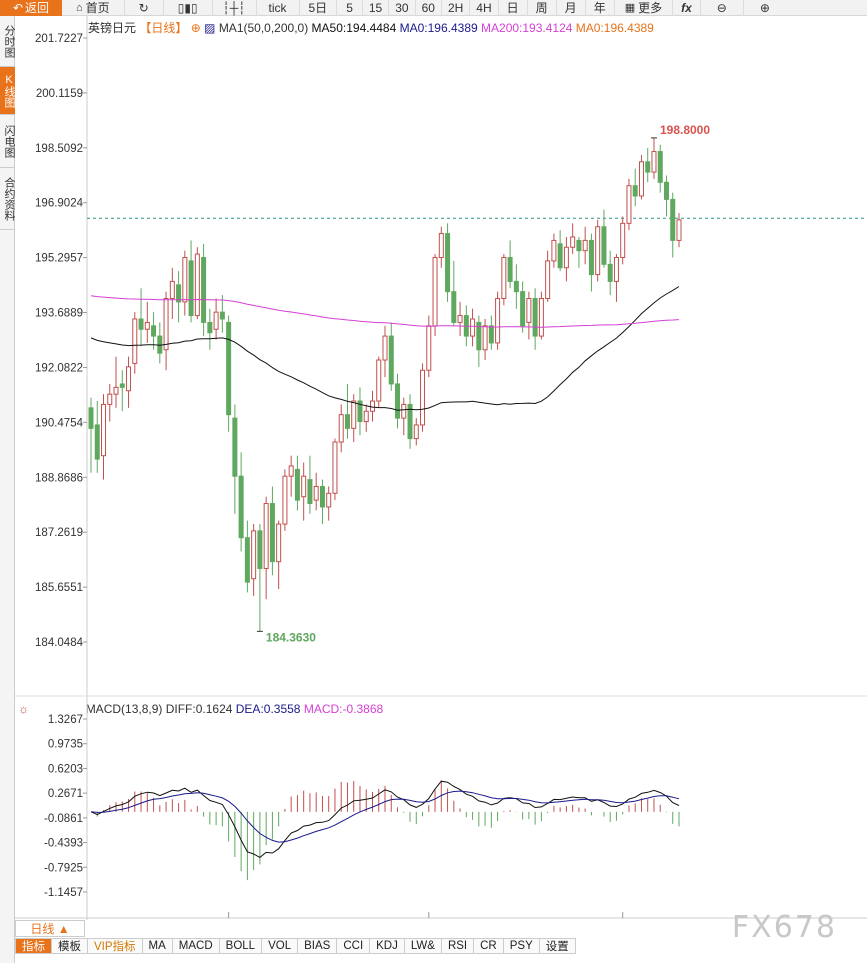 This screenshot has width=867, height=963. Describe the element at coordinates (685, 130) in the screenshot. I see `high-price-label: 198.8000` at that location.